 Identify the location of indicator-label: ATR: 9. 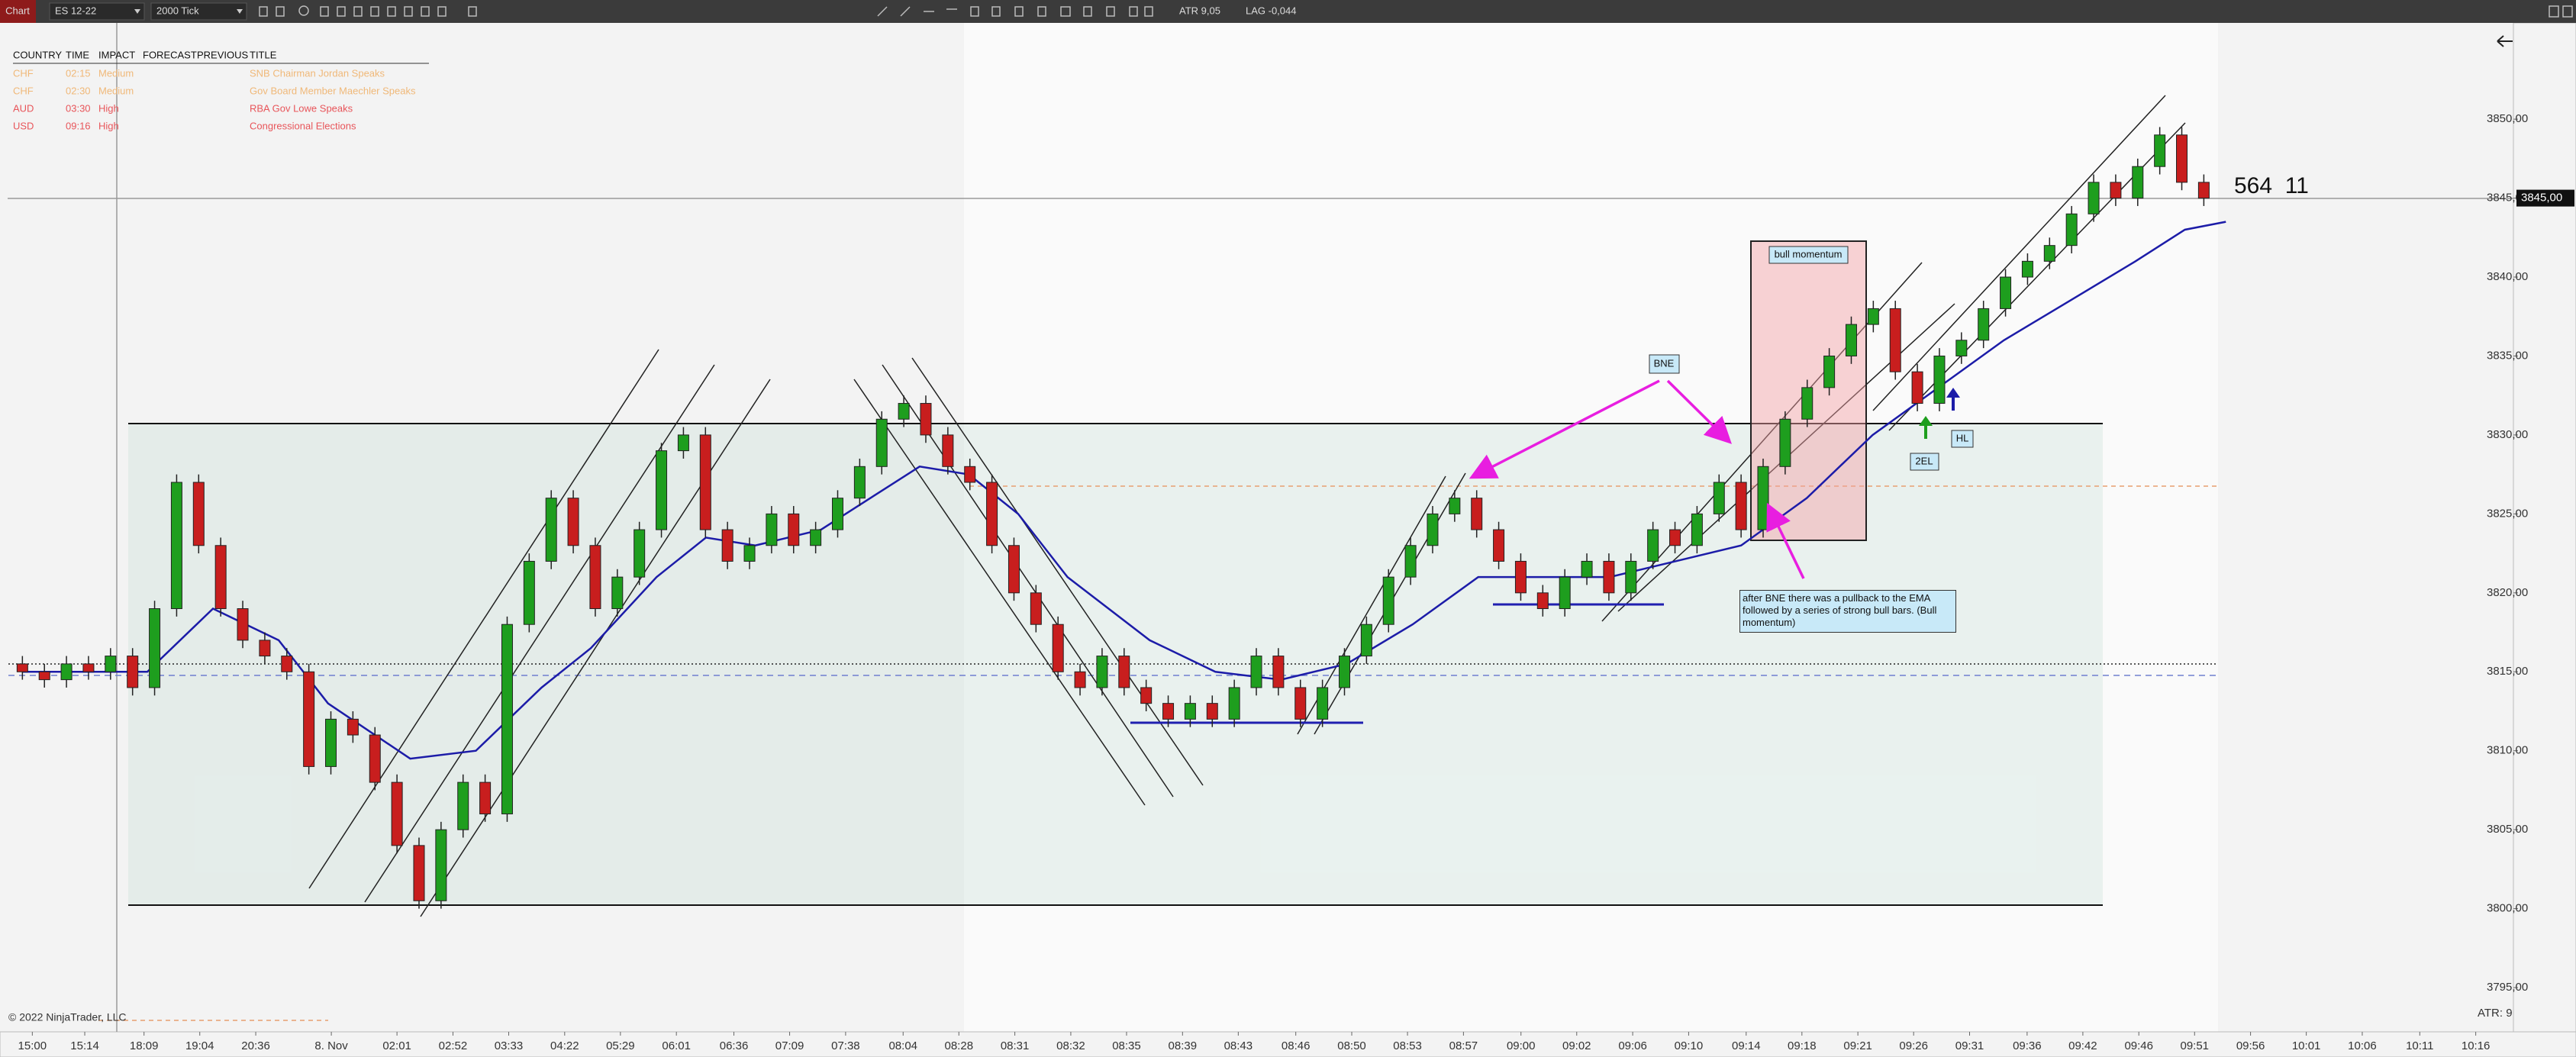
(2495, 1013).